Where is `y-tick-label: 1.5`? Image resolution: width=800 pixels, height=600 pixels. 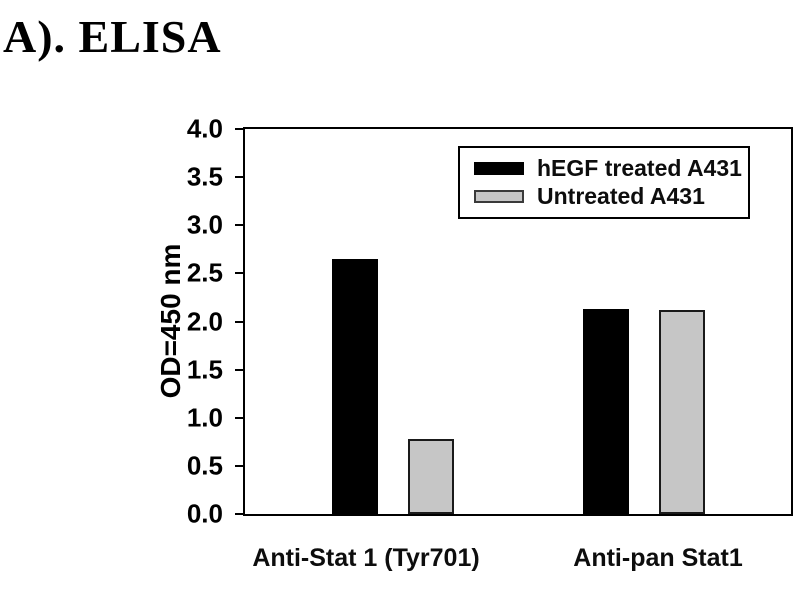 y-tick-label: 1.5 is located at coordinates (204, 369).